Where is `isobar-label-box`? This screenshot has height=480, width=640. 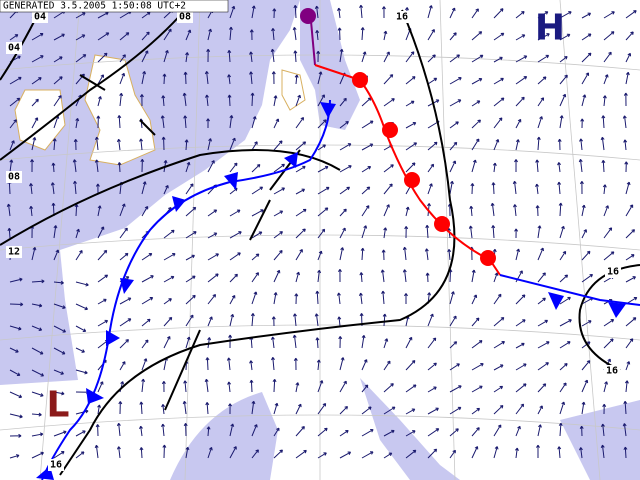 isobar-label-box is located at coordinates (613, 272).